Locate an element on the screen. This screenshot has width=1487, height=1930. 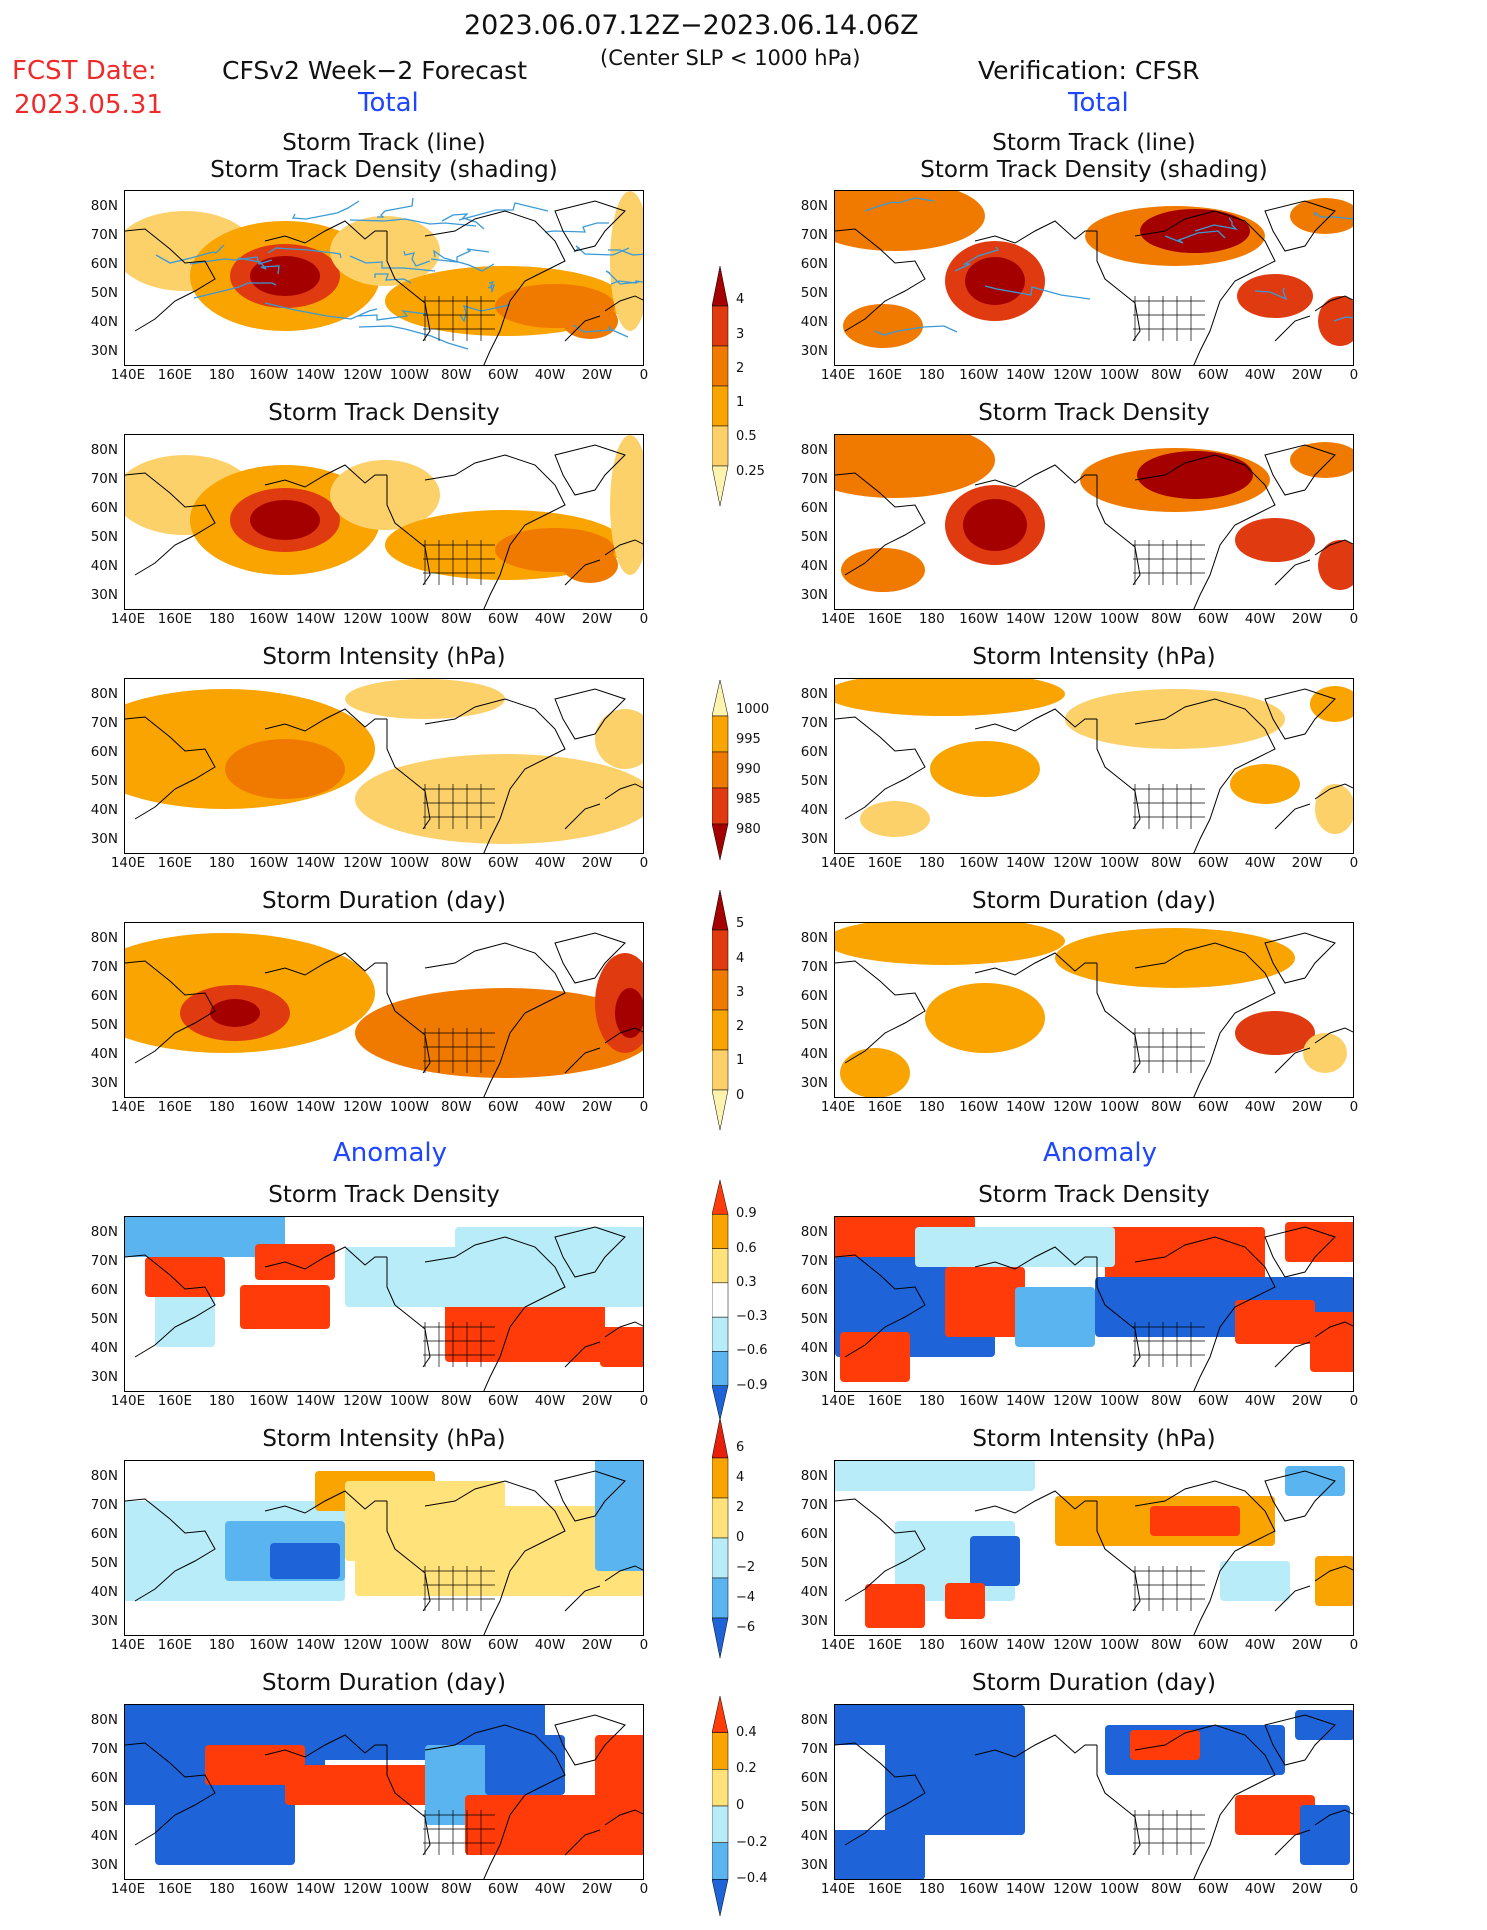
lon-label: 80W is located at coordinates (1166, 863).